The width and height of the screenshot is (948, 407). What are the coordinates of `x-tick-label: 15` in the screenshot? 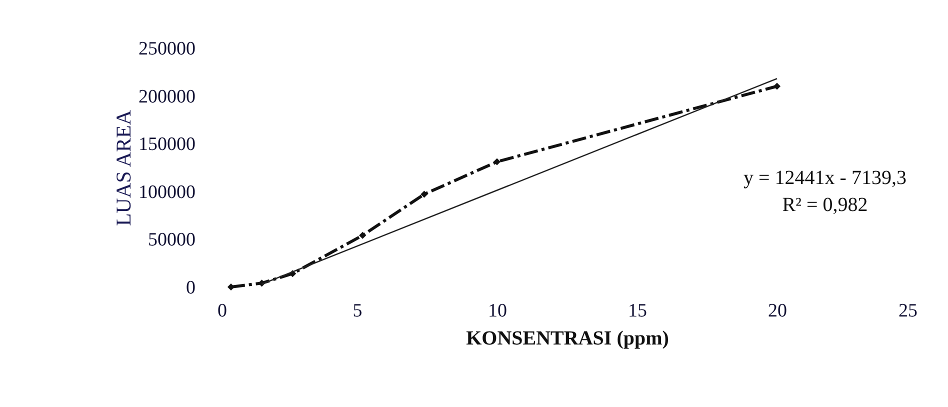 It's located at (637, 311).